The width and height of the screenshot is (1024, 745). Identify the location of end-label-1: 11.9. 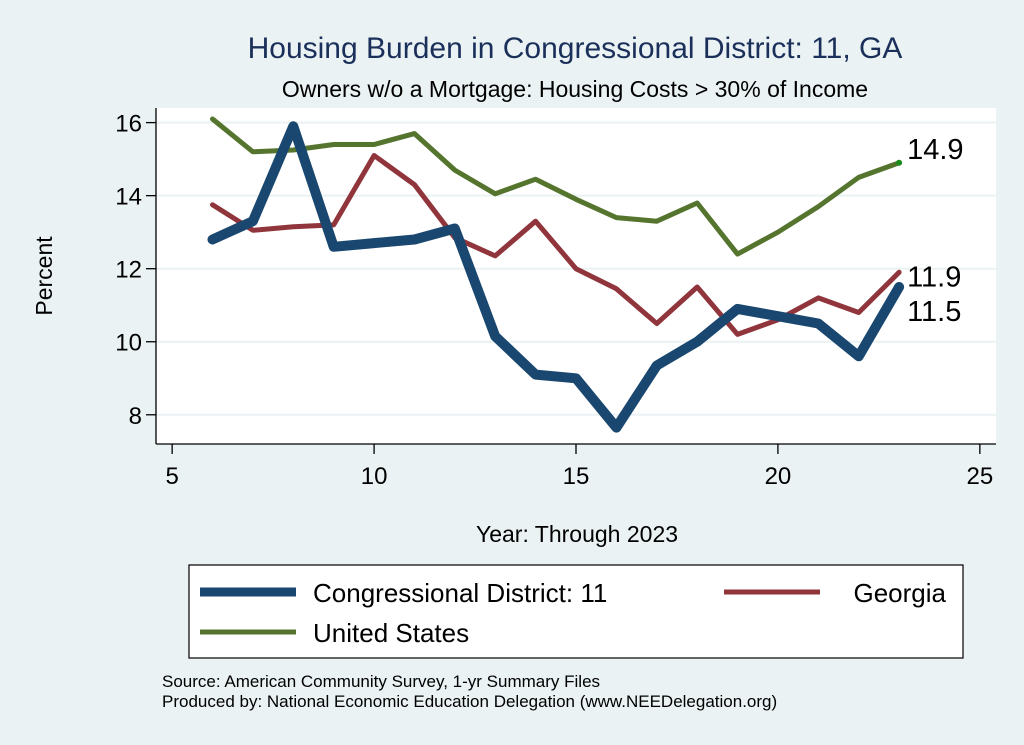
(934, 277).